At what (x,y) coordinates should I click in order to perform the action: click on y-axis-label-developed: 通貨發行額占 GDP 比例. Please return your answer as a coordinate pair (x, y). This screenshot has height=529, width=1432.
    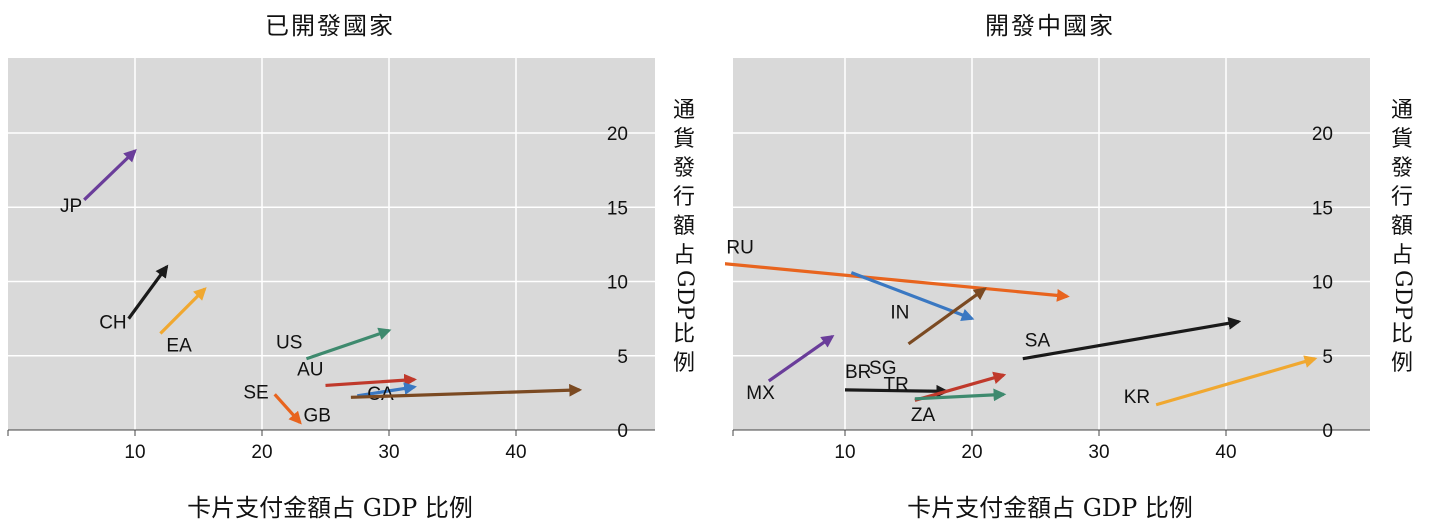
    Looking at the image, I should click on (684, 237).